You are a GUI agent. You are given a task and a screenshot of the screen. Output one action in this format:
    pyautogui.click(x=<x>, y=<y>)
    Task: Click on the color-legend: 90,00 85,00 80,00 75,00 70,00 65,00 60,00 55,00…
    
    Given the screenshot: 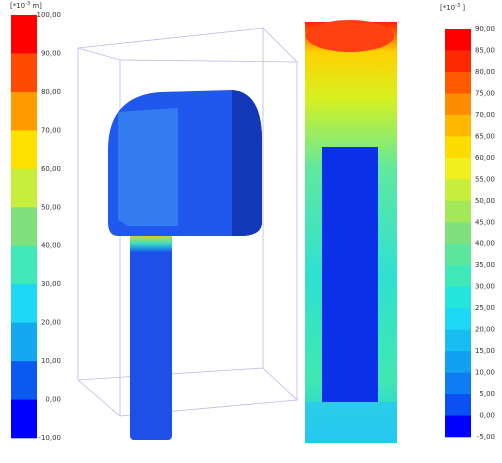 What is the action you would take?
    pyautogui.click(x=467, y=222)
    